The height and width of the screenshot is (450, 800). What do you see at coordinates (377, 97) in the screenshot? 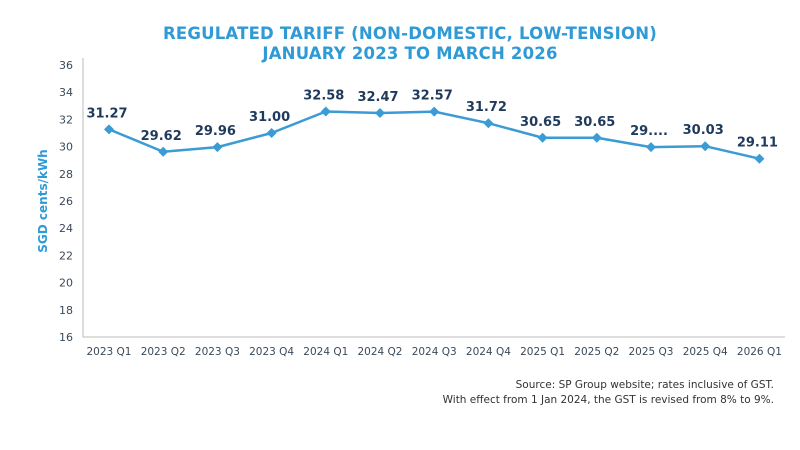
I see `data-label: 32.47` at bounding box center [377, 97].